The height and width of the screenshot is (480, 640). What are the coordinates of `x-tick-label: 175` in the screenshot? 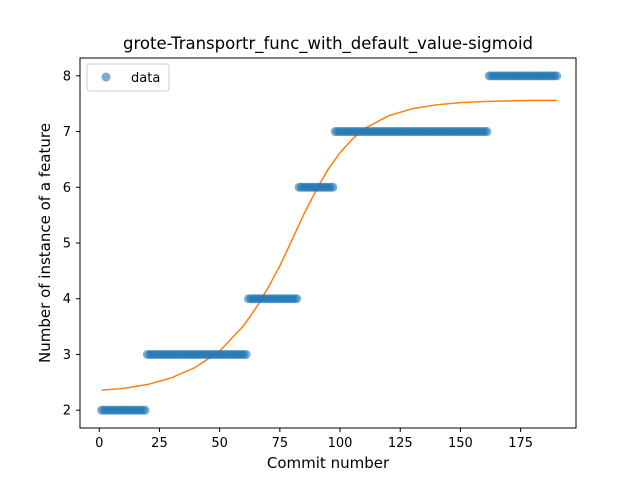 It's located at (520, 443).